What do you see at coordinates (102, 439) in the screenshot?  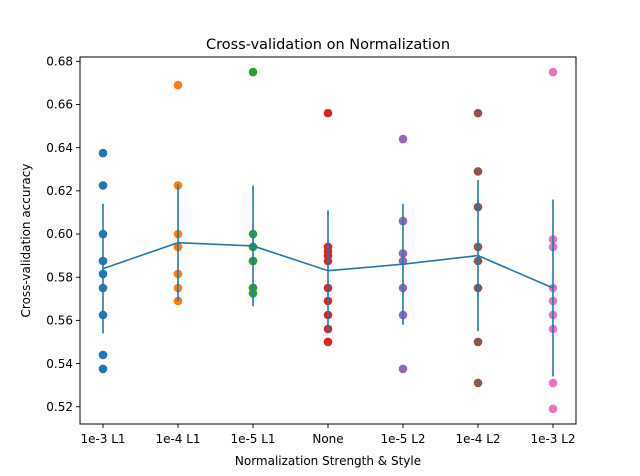 I see `x-tick-label: 1e-3 L1` at bounding box center [102, 439].